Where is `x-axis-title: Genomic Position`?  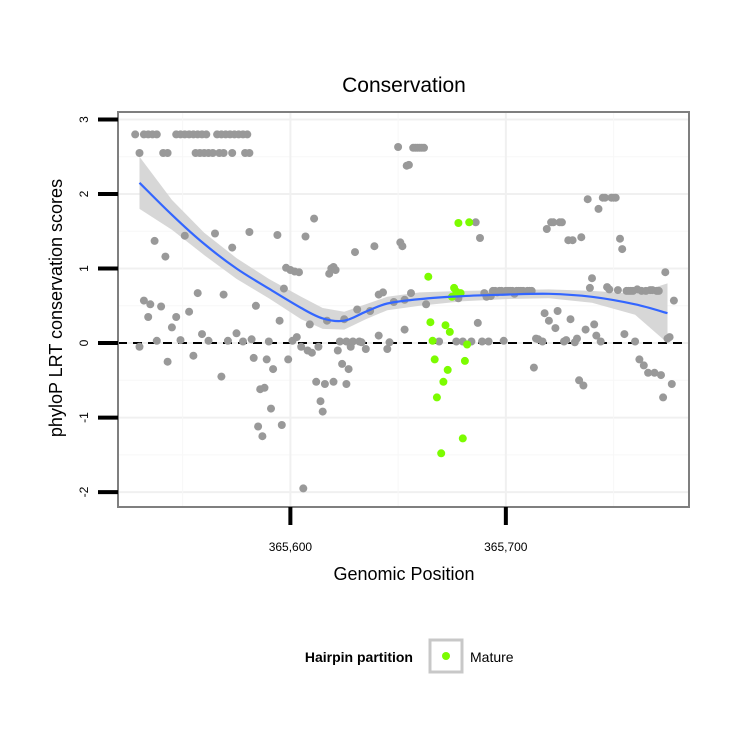 x-axis-title: Genomic Position is located at coordinates (403, 574).